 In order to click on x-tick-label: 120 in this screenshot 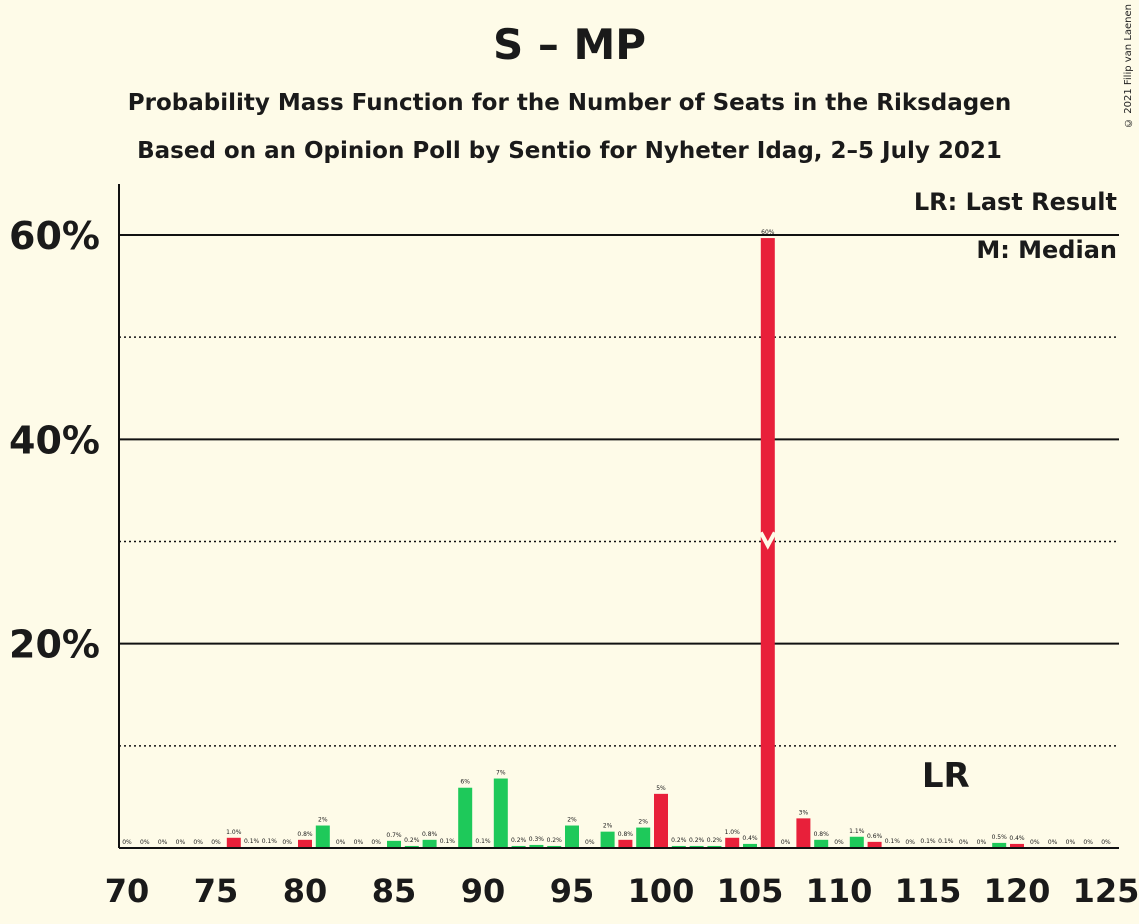, I will do `click(1017, 891)`.